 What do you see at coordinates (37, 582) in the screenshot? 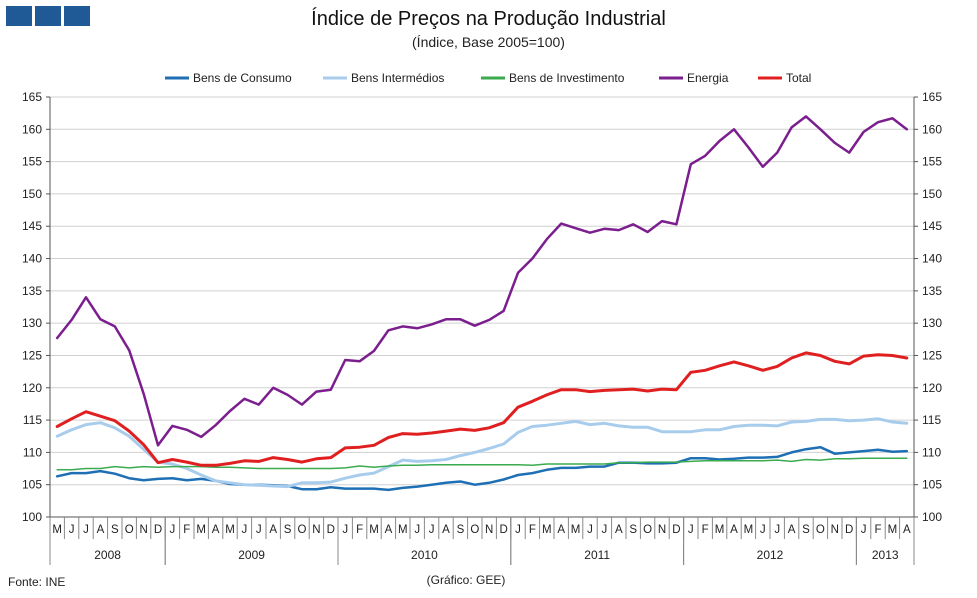
I see `source-note: Fonte: INE` at bounding box center [37, 582].